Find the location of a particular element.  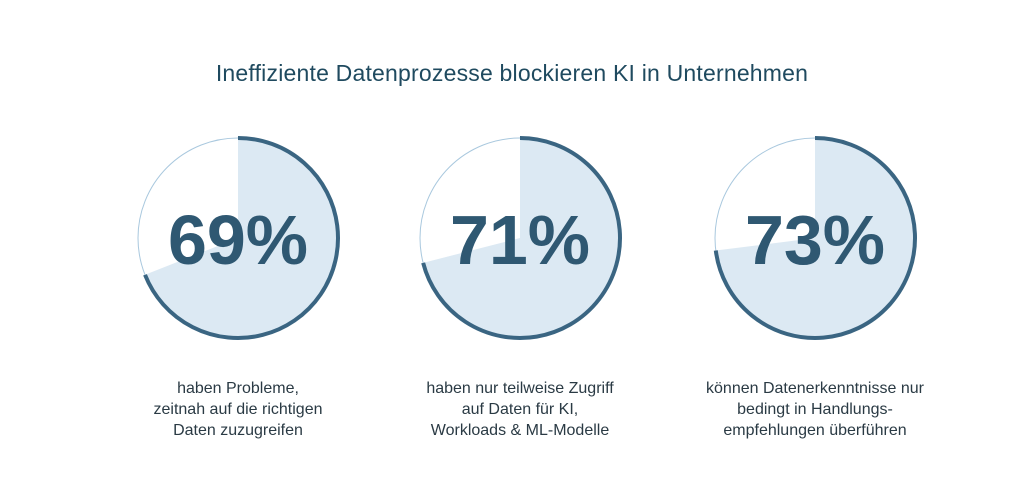

caption-line: Workloads & ML-Modelle is located at coordinates (520, 430).